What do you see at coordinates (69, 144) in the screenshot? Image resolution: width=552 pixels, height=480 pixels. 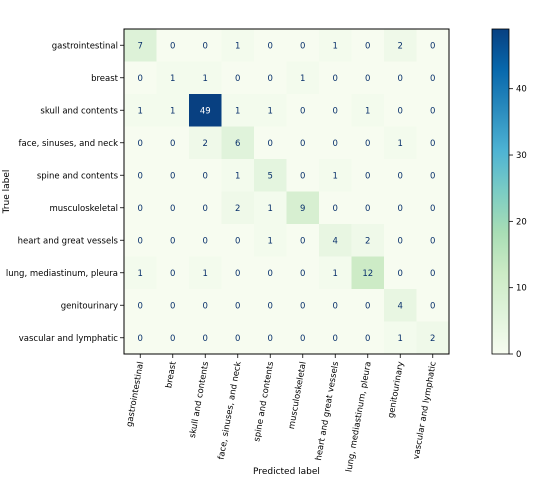 I see `y-tick-label: face, sinuses, and neck` at bounding box center [69, 144].